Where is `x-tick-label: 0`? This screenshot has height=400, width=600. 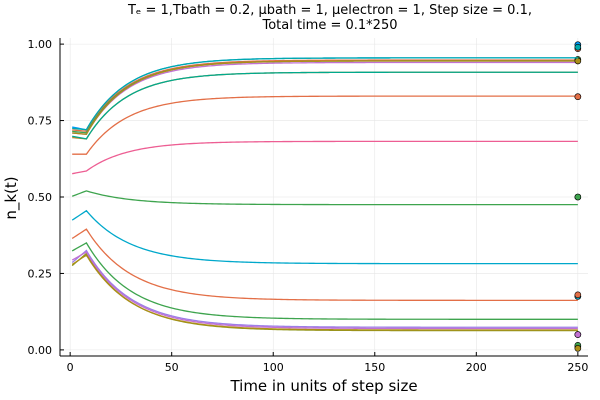 x-tick-label: 0 is located at coordinates (70, 367).